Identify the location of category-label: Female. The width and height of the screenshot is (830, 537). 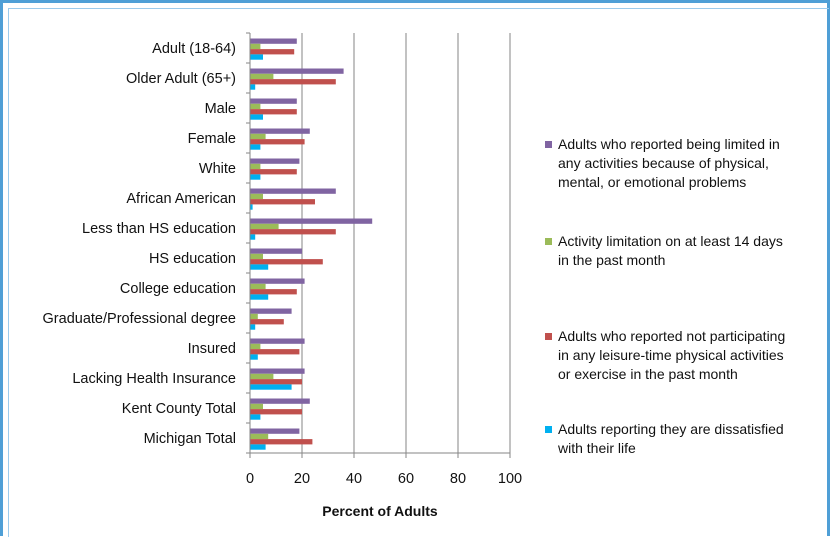
(212, 139).